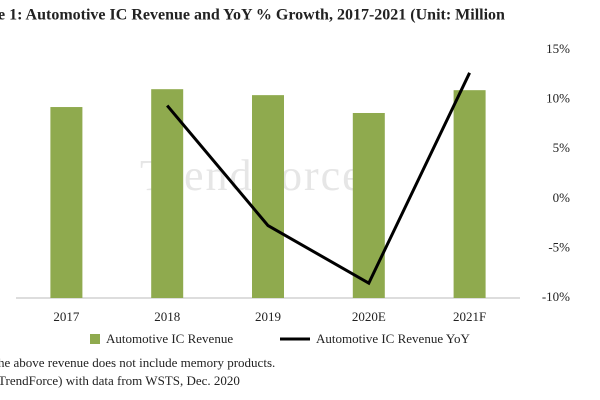 This screenshot has width=600, height=400. I want to click on x-tick-label: 2017, so click(66, 316).